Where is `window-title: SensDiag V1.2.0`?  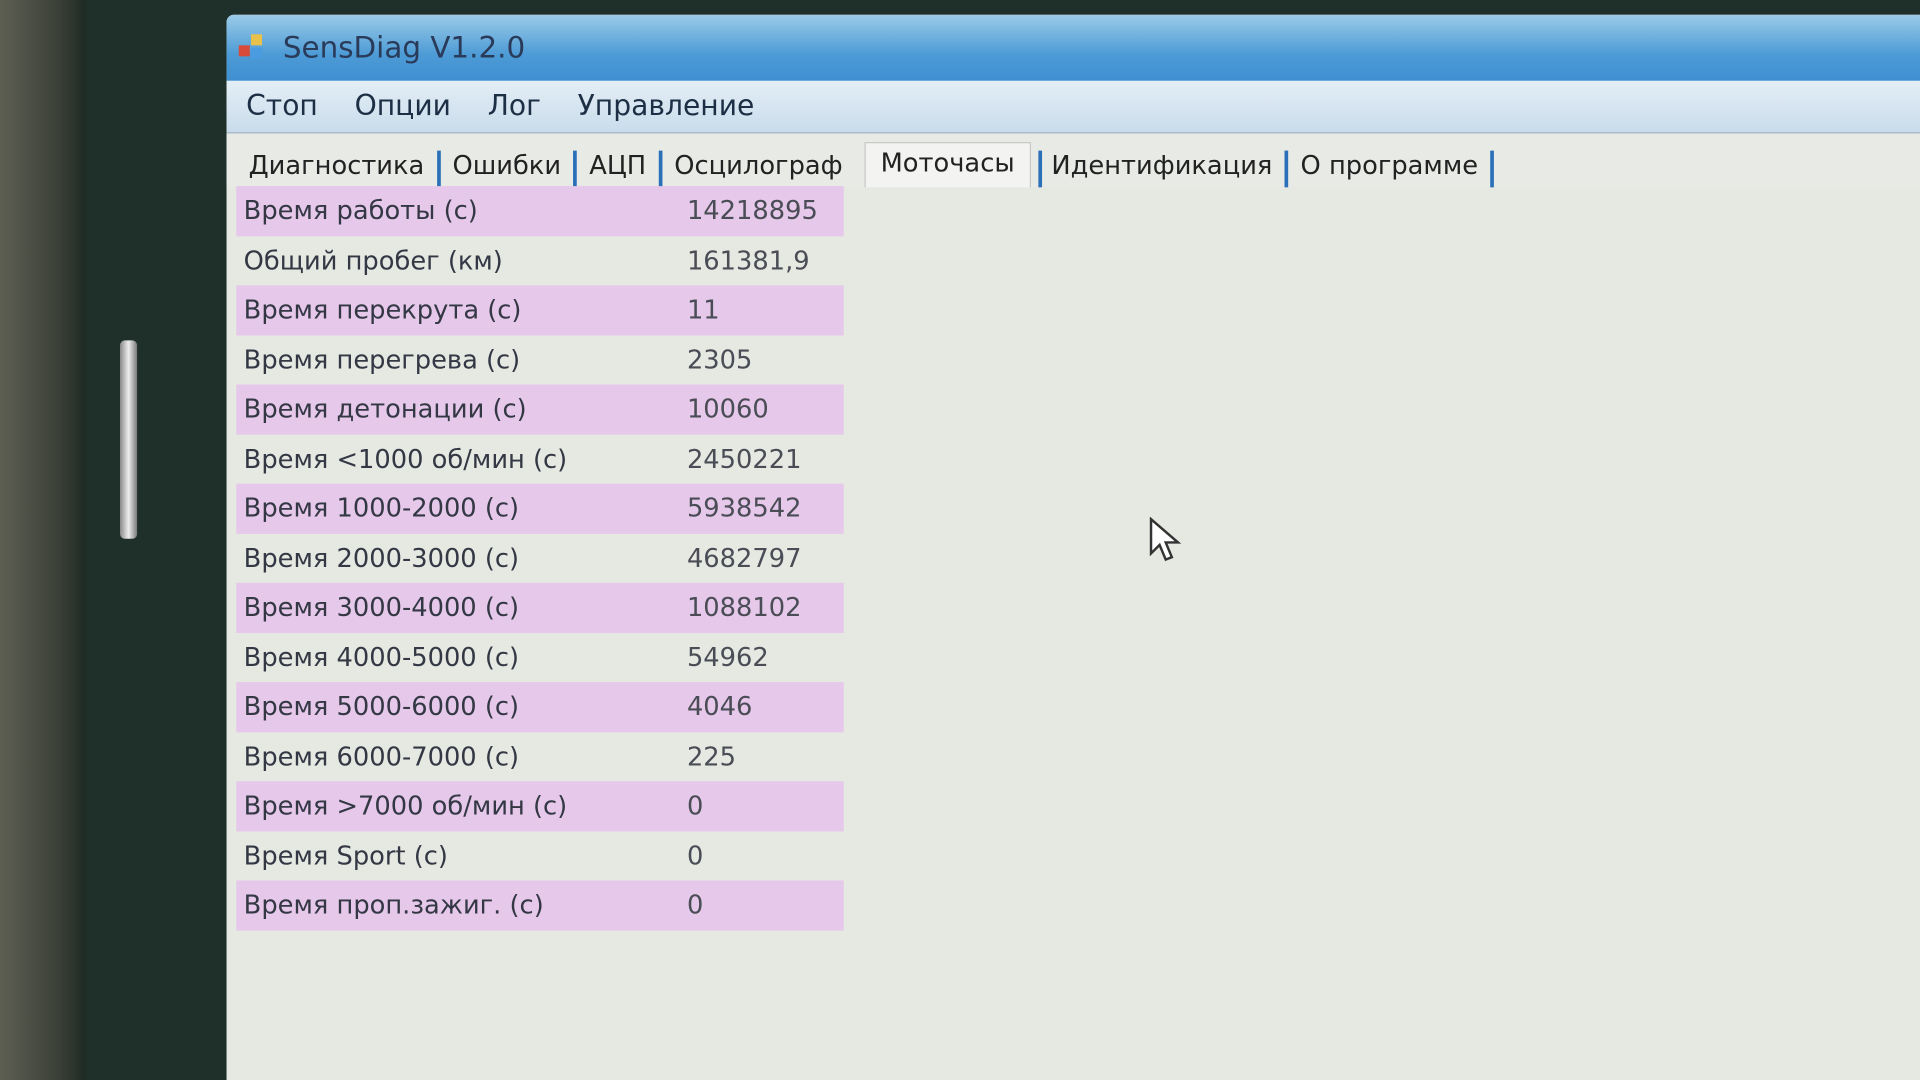 window-title: SensDiag V1.2.0 is located at coordinates (404, 47).